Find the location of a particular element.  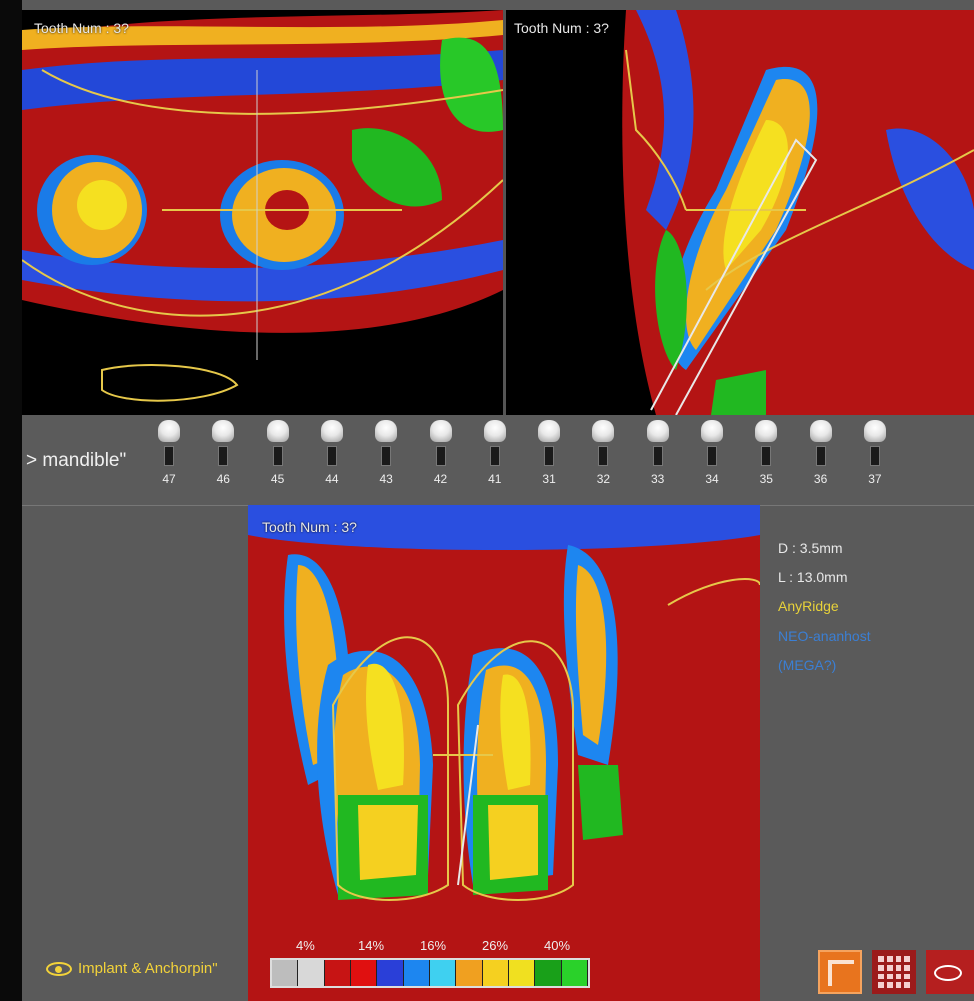

tooth-43: 43 is located at coordinates (386, 458).